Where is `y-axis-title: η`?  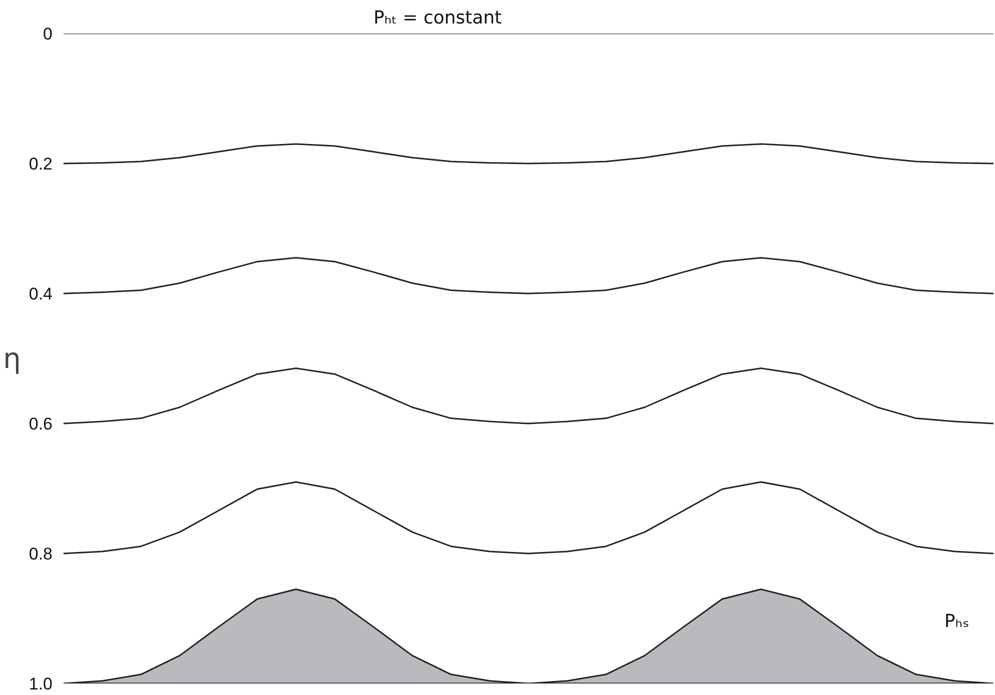 y-axis-title: η is located at coordinates (12, 358).